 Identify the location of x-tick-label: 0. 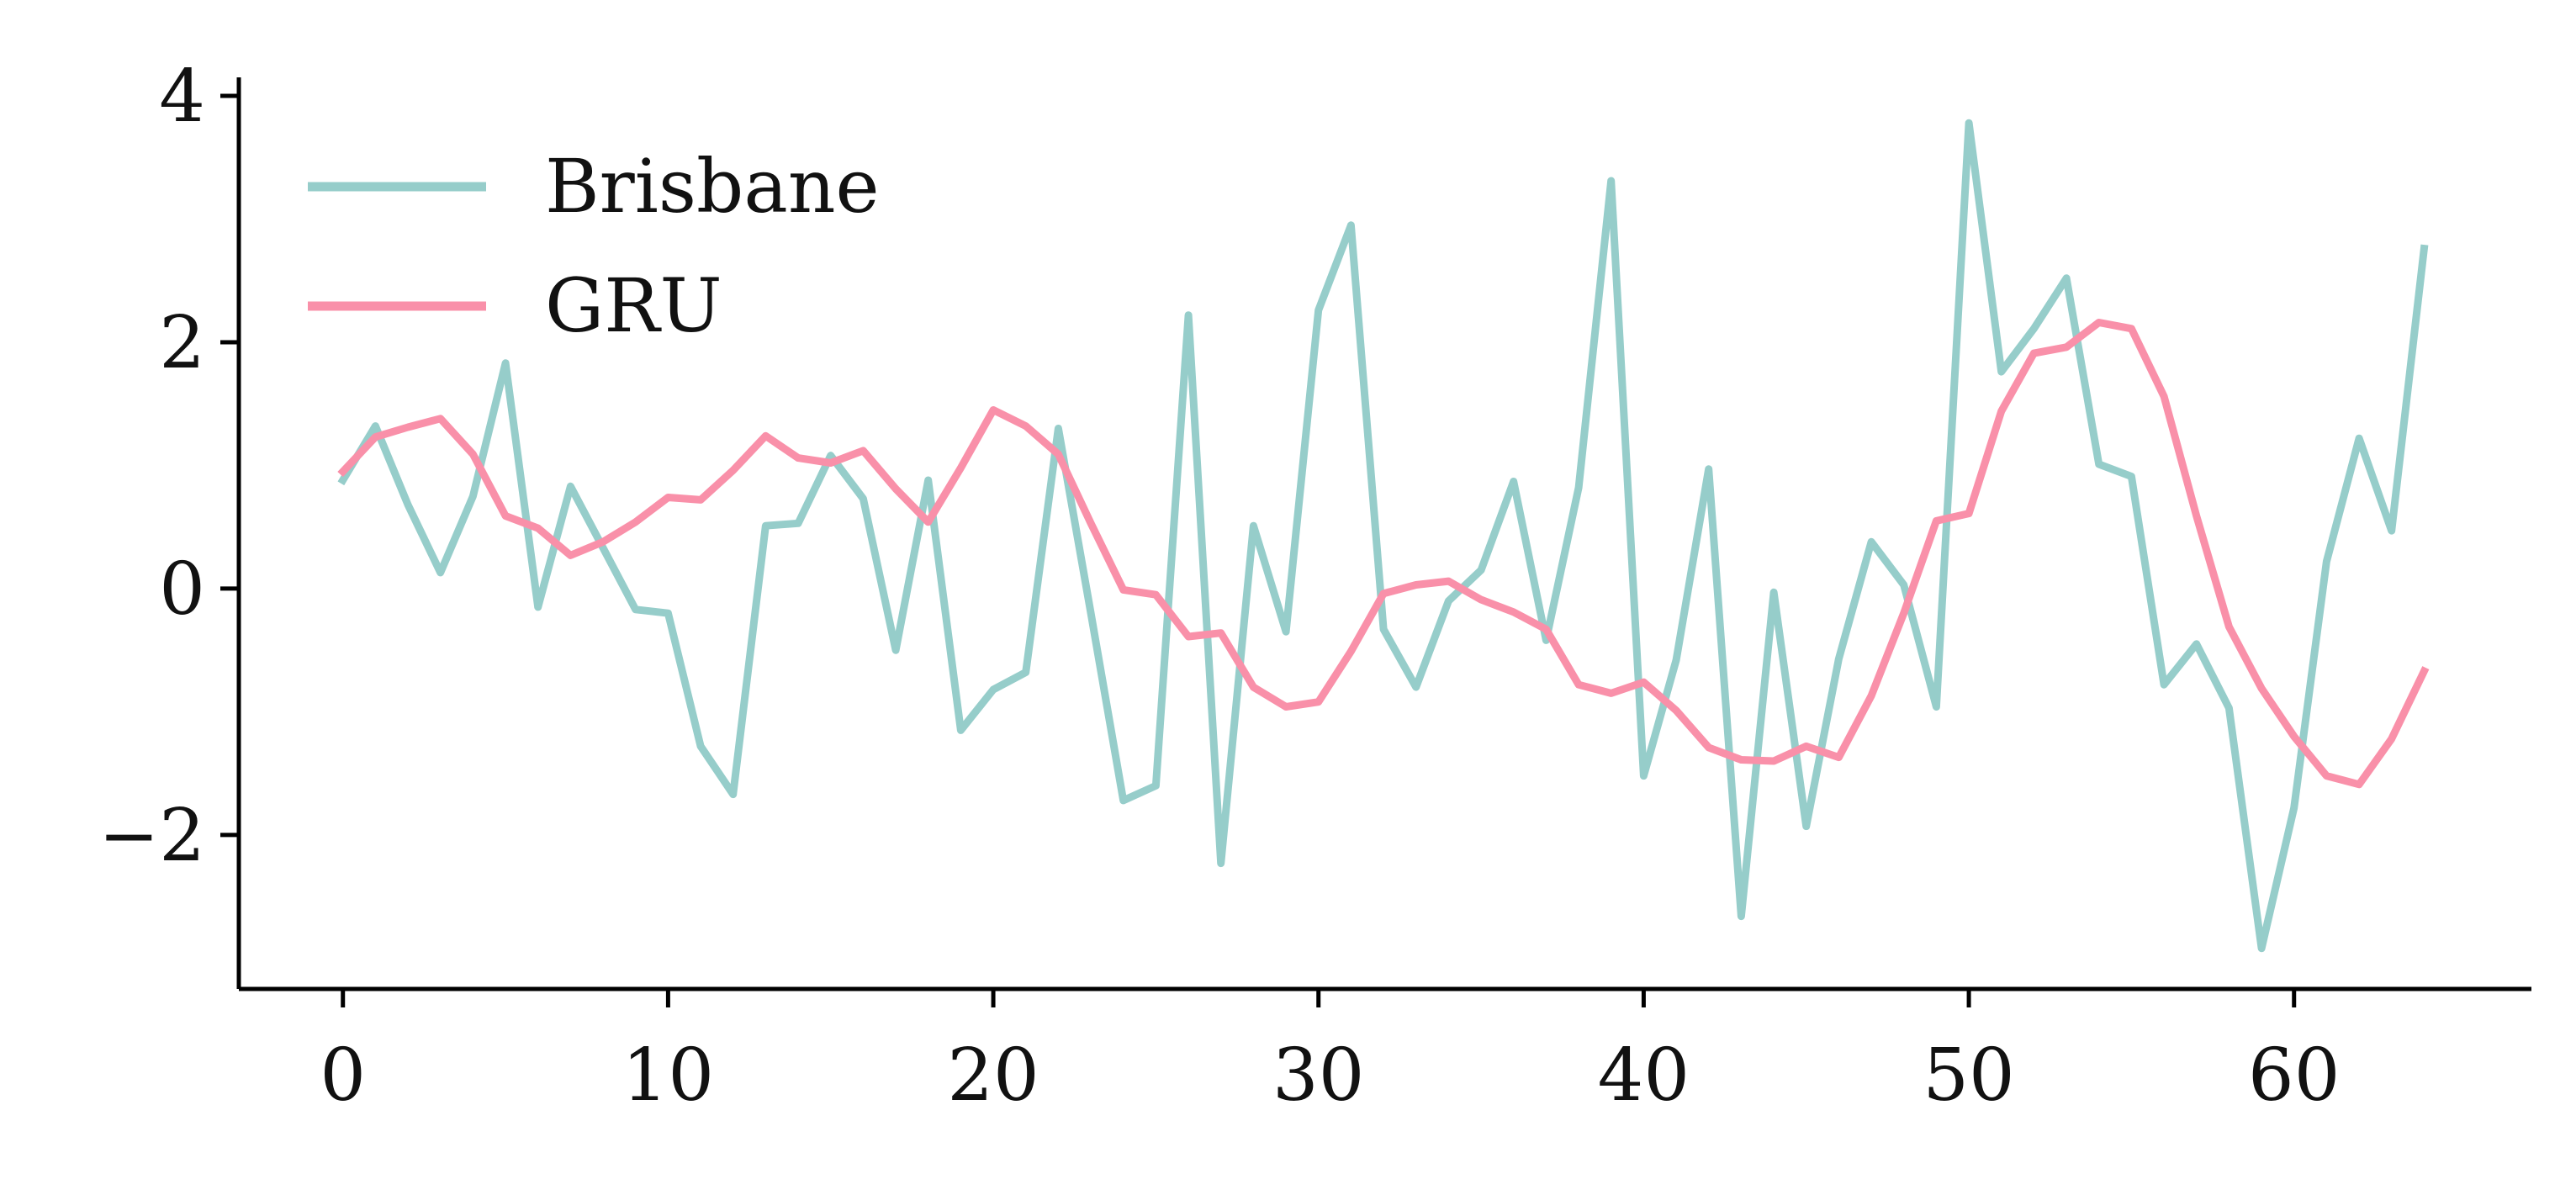
(343, 1076).